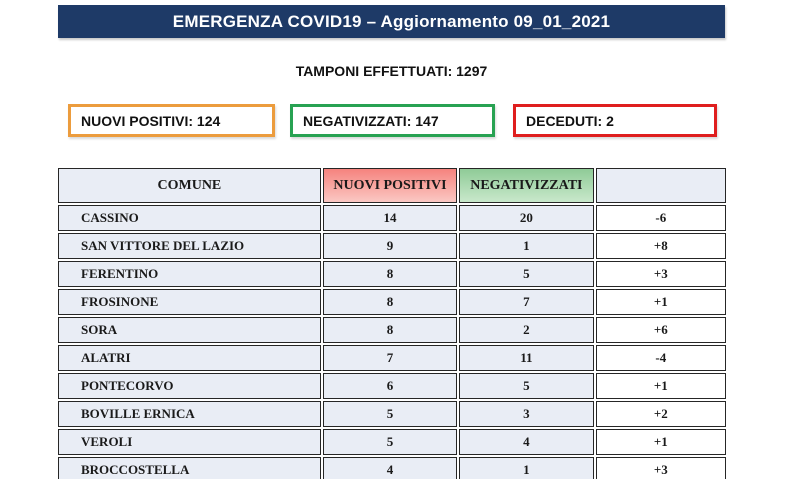 This screenshot has width=794, height=479. Describe the element at coordinates (526, 414) in the screenshot. I see `negativizzati-cell: 3` at that location.